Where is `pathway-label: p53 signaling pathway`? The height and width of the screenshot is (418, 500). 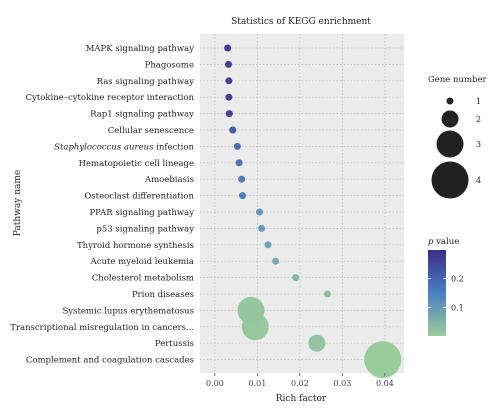
pathway-label: p53 signaling pathway is located at coordinates (145, 229).